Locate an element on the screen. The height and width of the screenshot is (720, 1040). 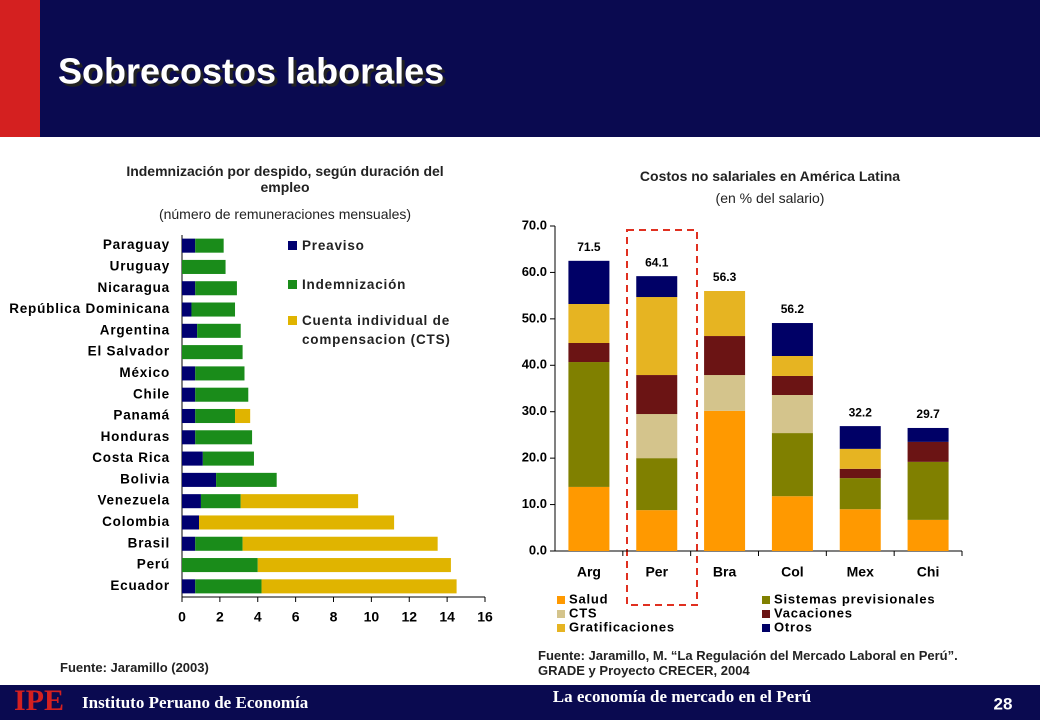
category-label: Brasil is located at coordinates (149, 542).